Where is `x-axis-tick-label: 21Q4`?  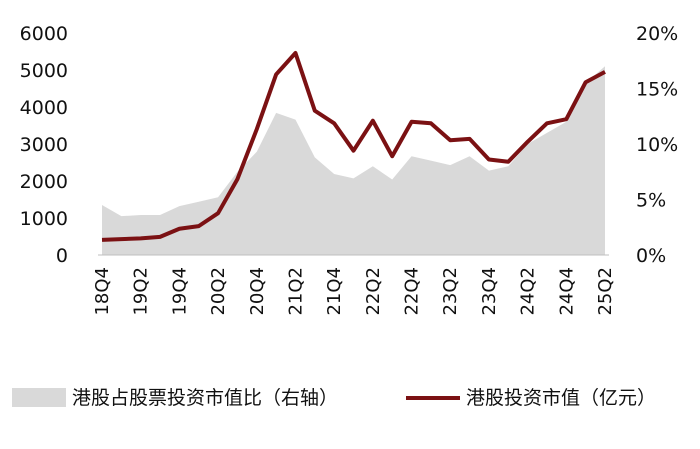
x-axis-tick-label: 21Q4 is located at coordinates (334, 291).